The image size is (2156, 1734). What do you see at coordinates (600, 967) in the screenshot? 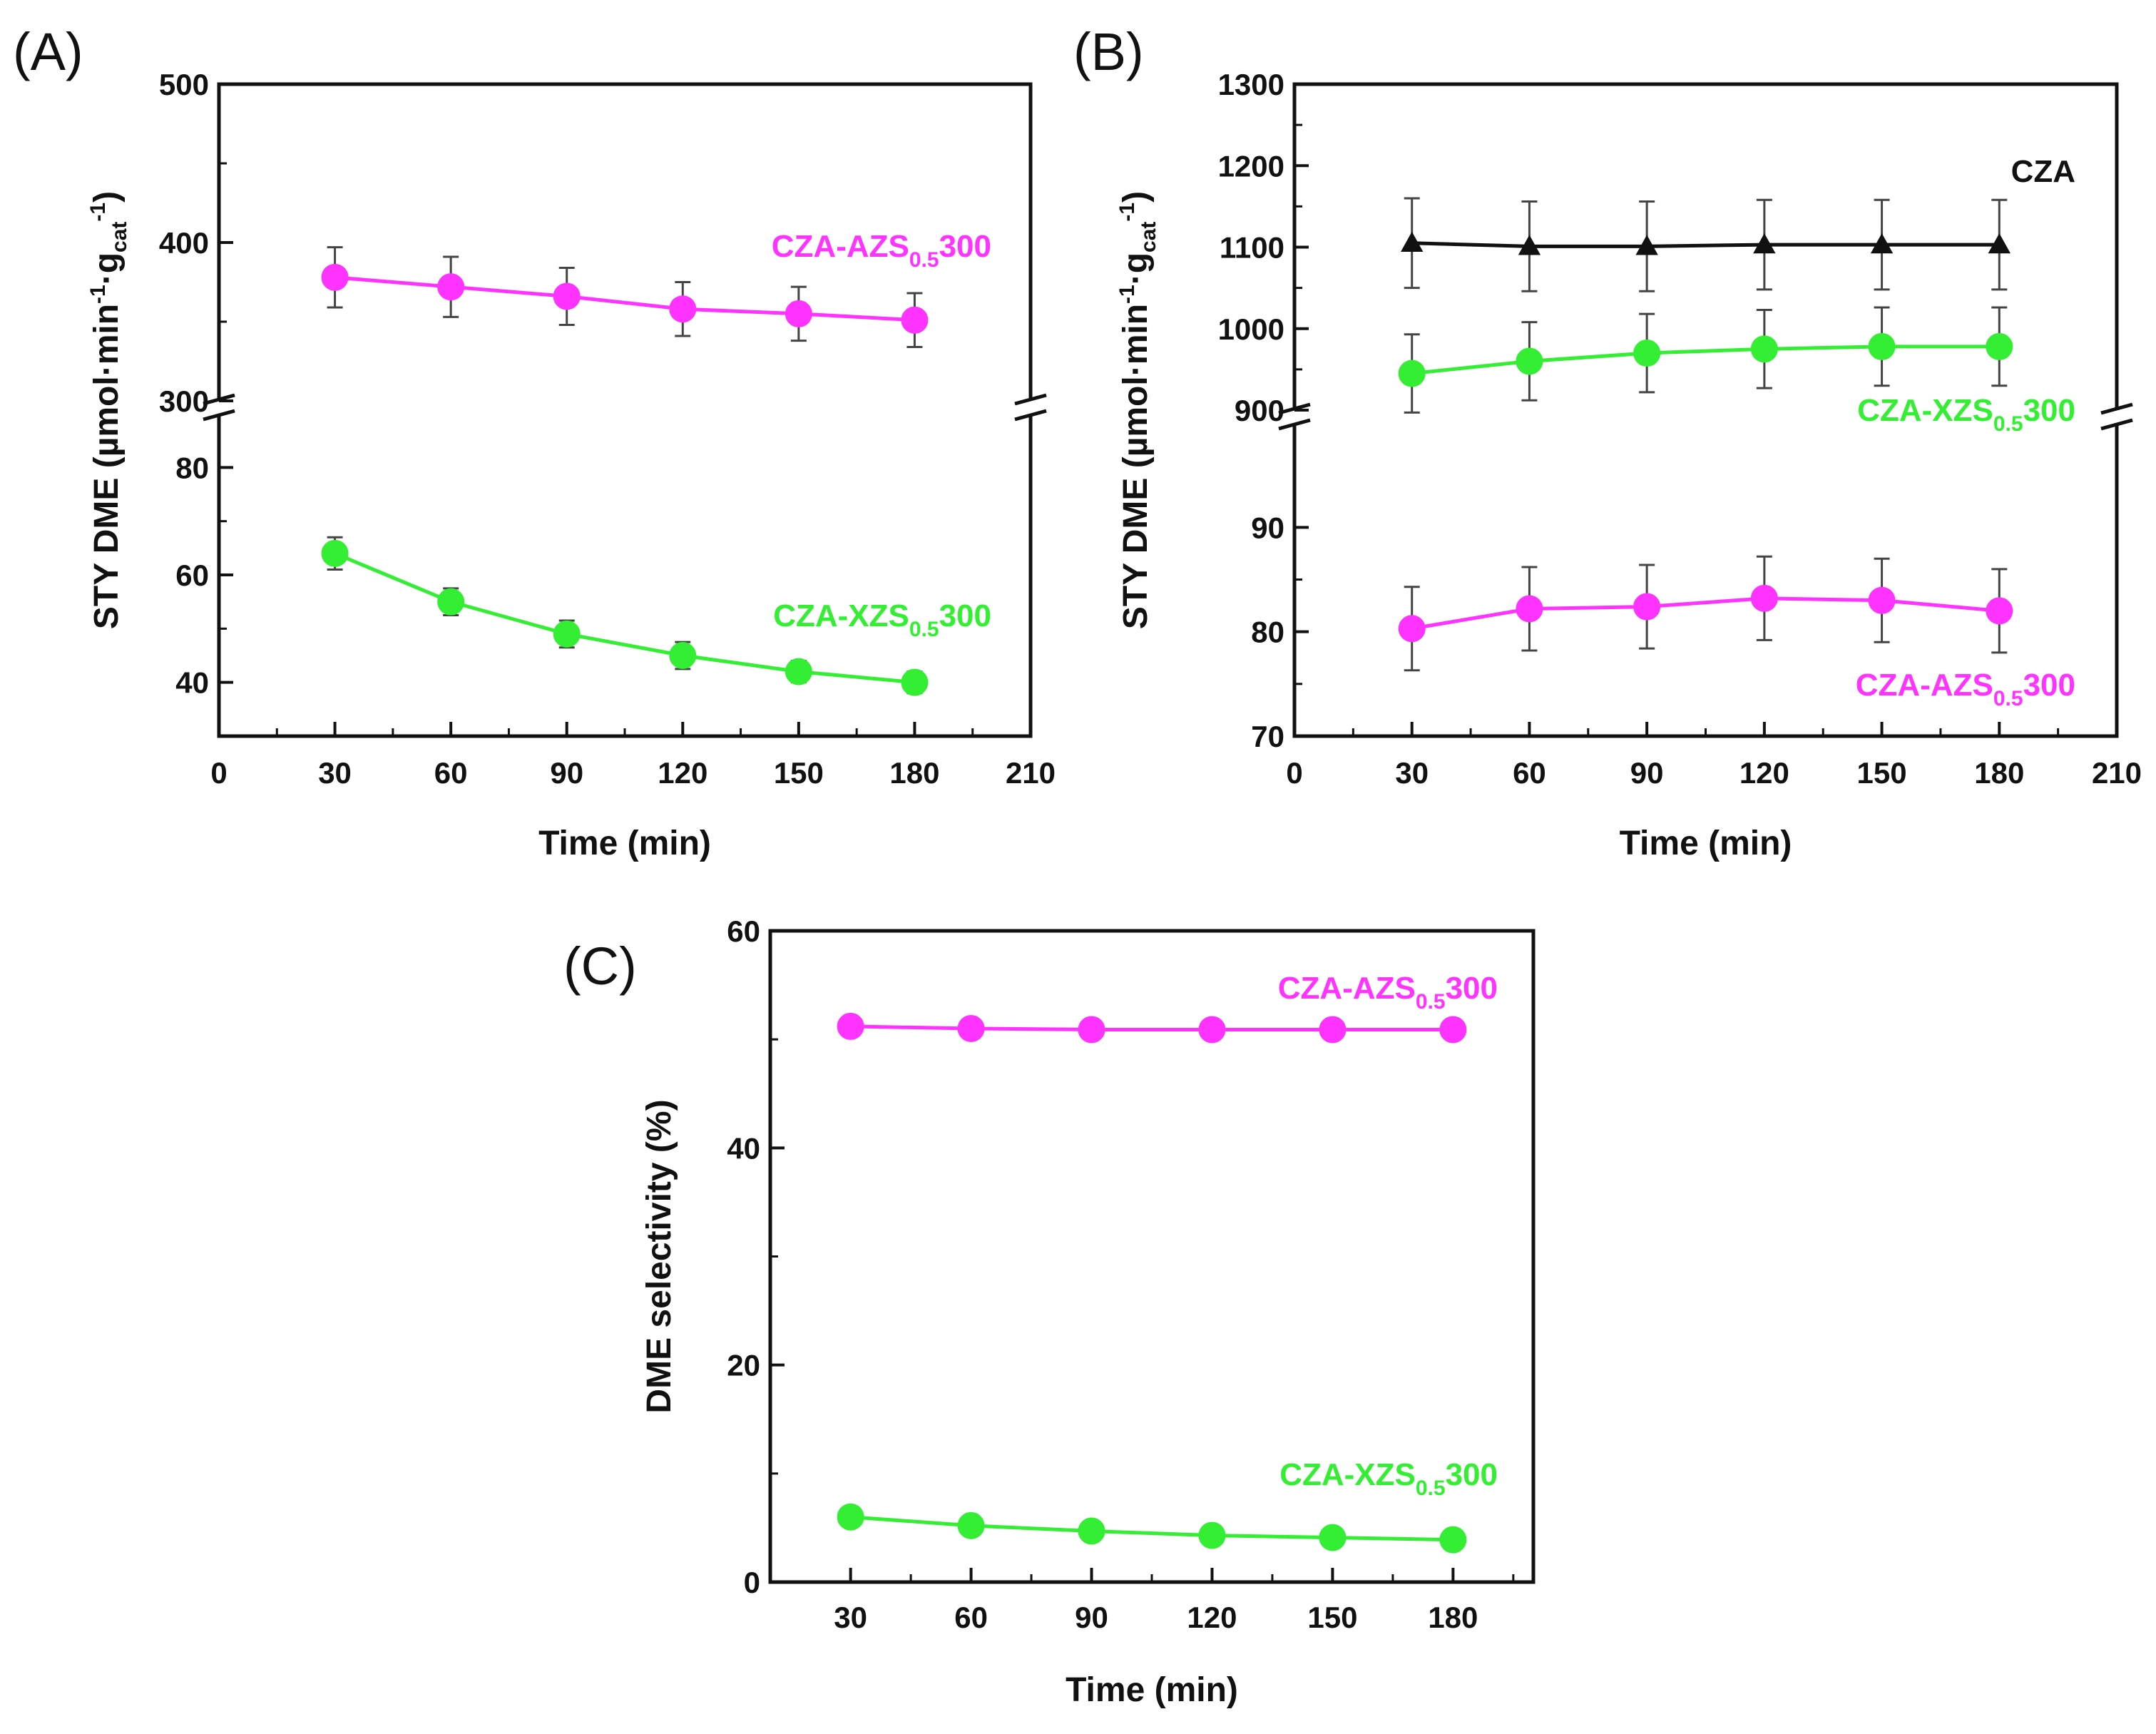
I see `panel-label: (C)` at bounding box center [600, 967].